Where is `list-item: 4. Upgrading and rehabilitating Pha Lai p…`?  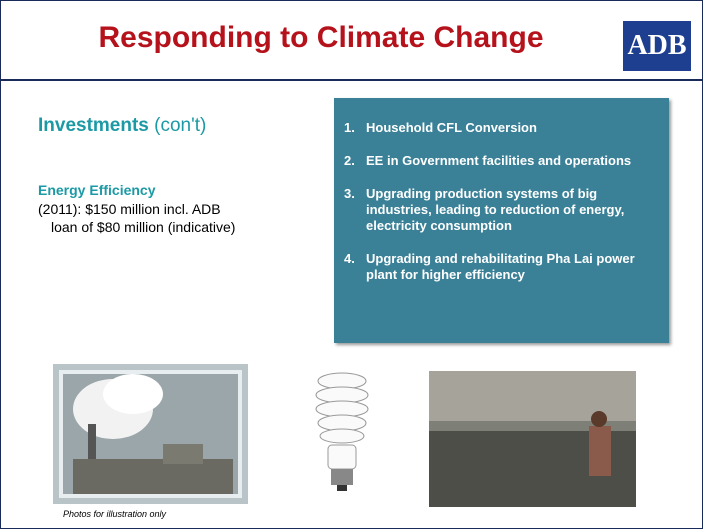
list-item: 4. Upgrading and rehabilitating Pha Lai p… is located at coordinates (499, 267).